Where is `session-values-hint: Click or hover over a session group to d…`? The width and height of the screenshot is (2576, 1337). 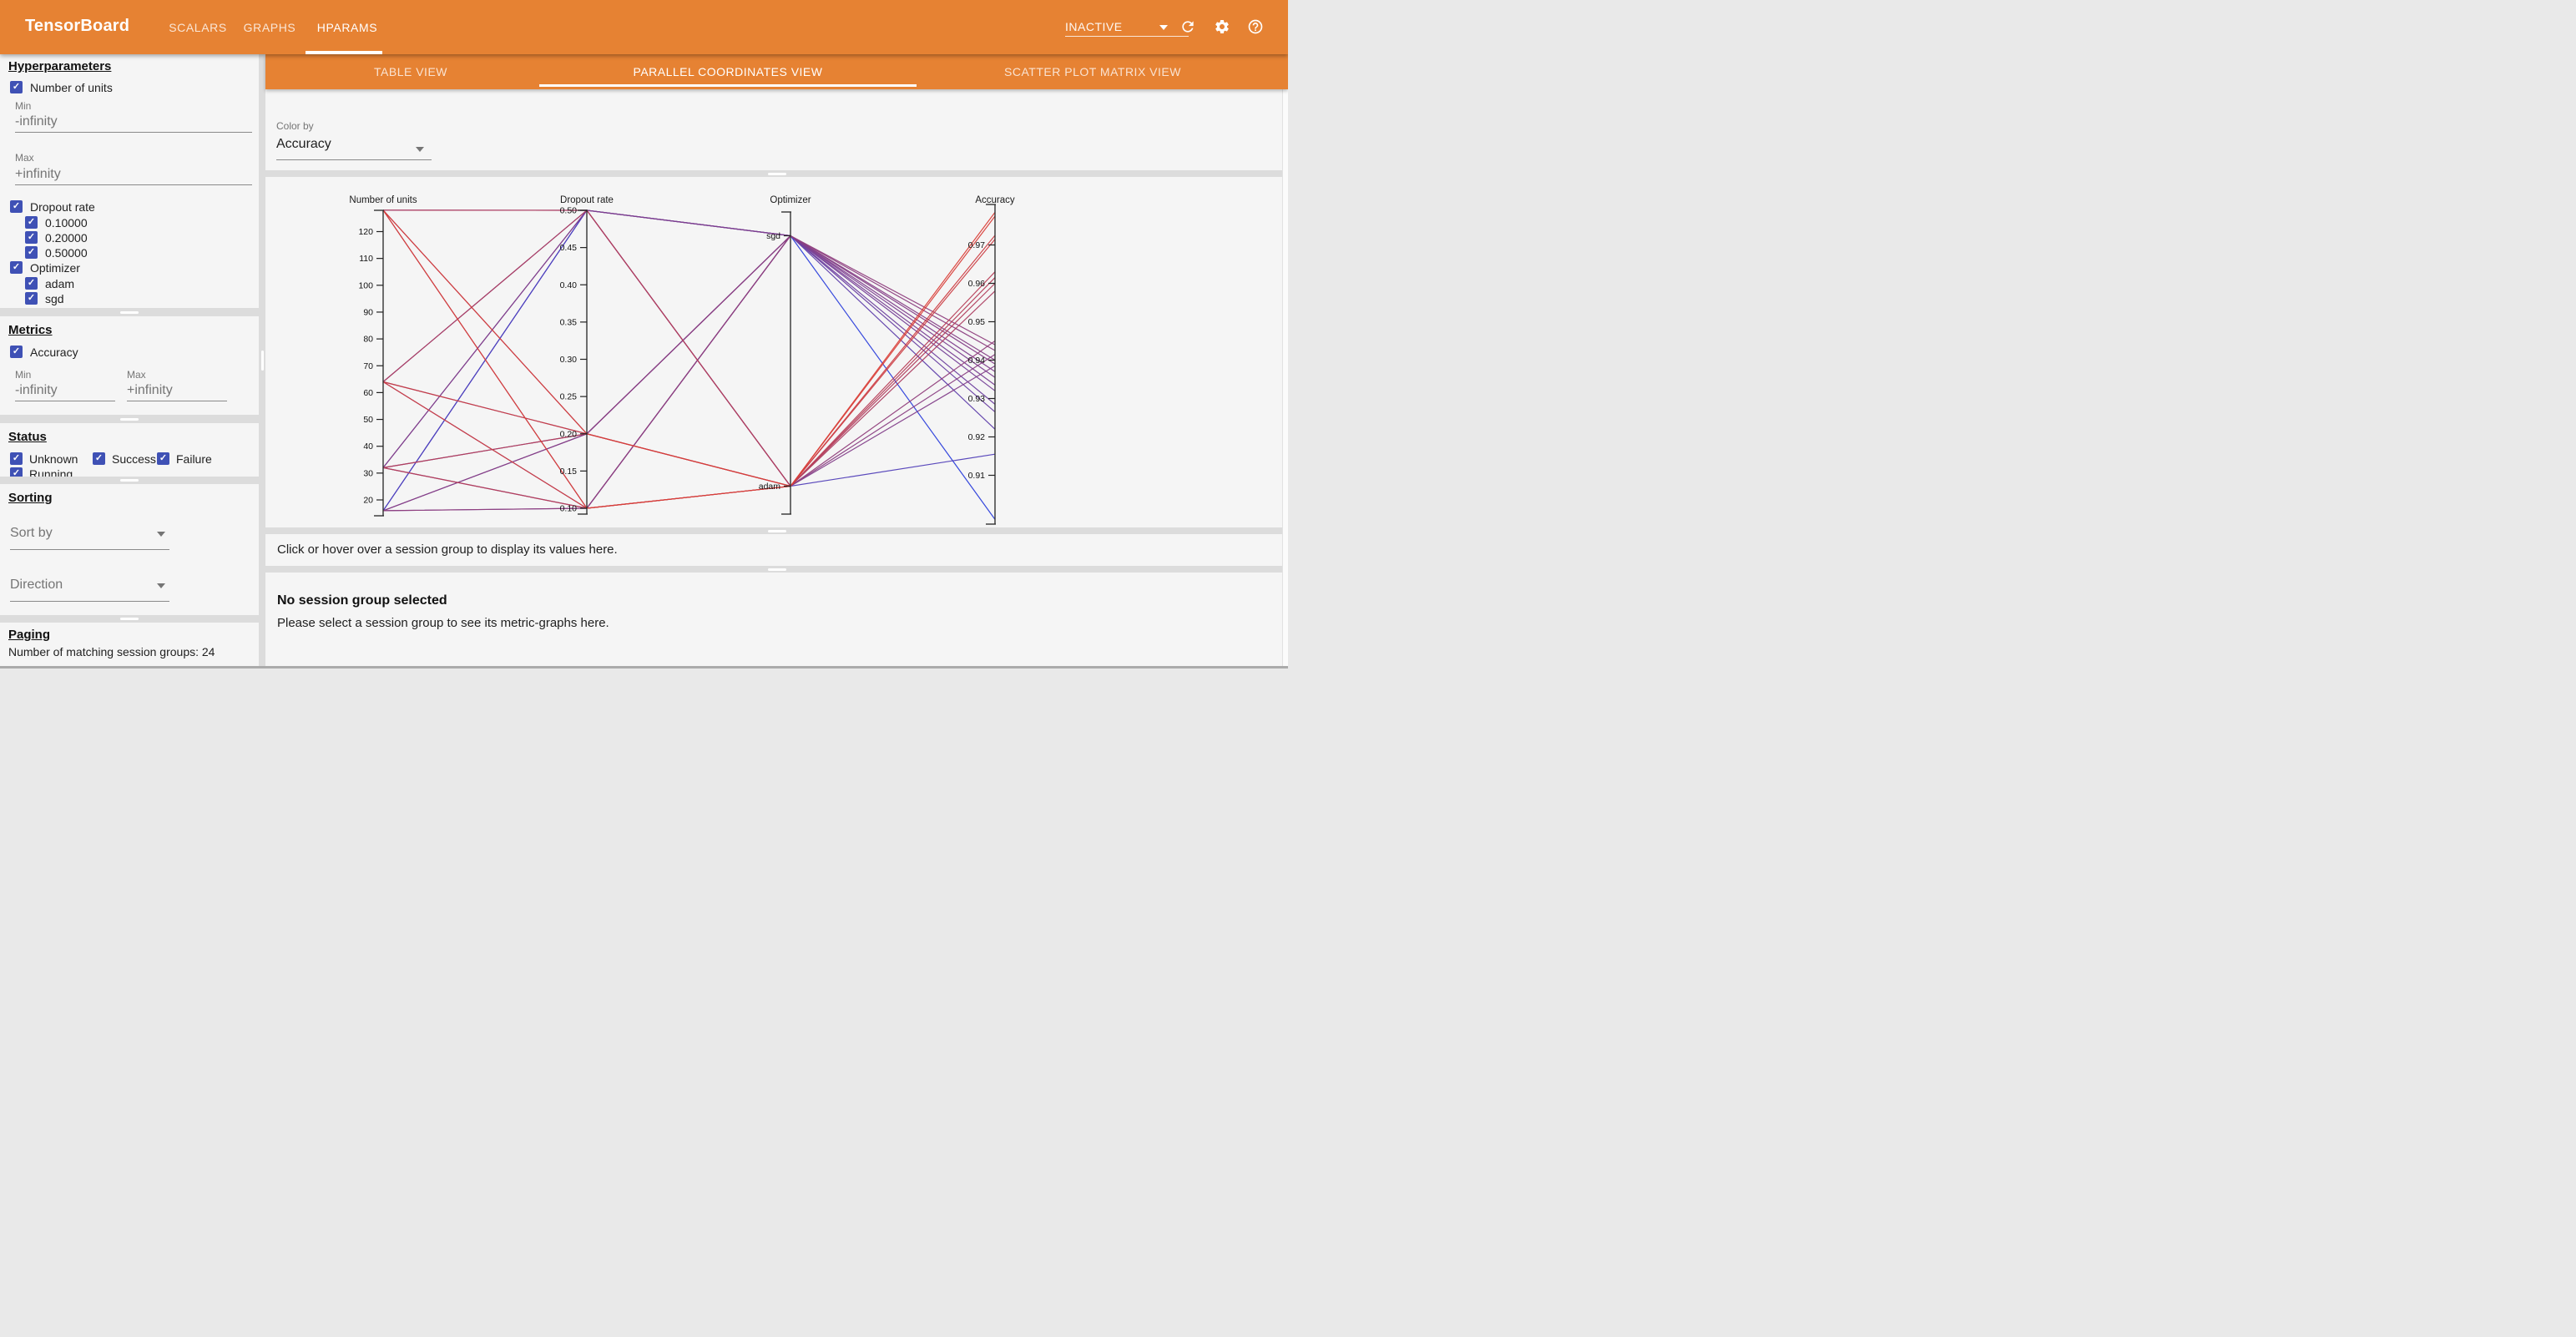
session-values-hint: Click or hover over a session group to d… is located at coordinates (447, 550).